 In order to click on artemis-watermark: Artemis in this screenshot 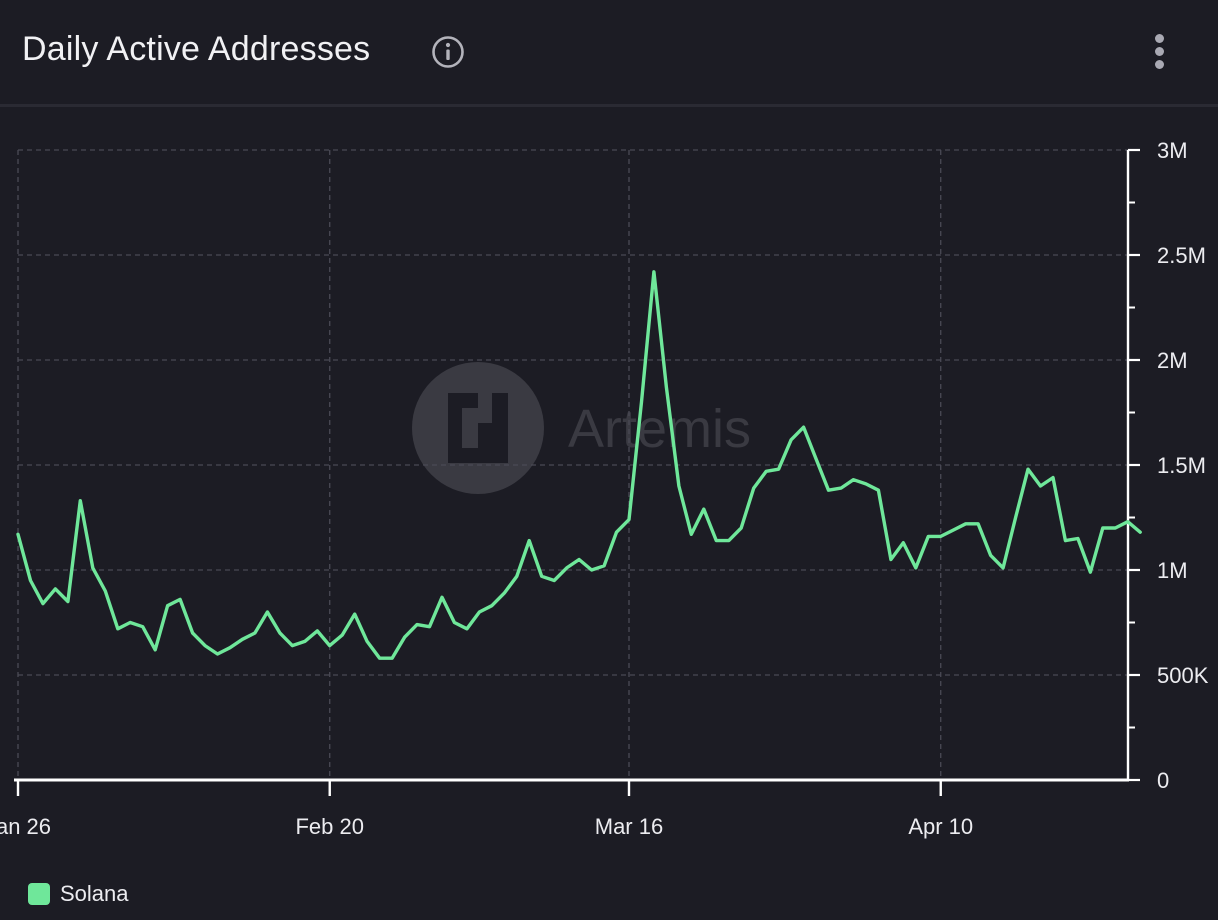, I will do `click(581, 428)`.